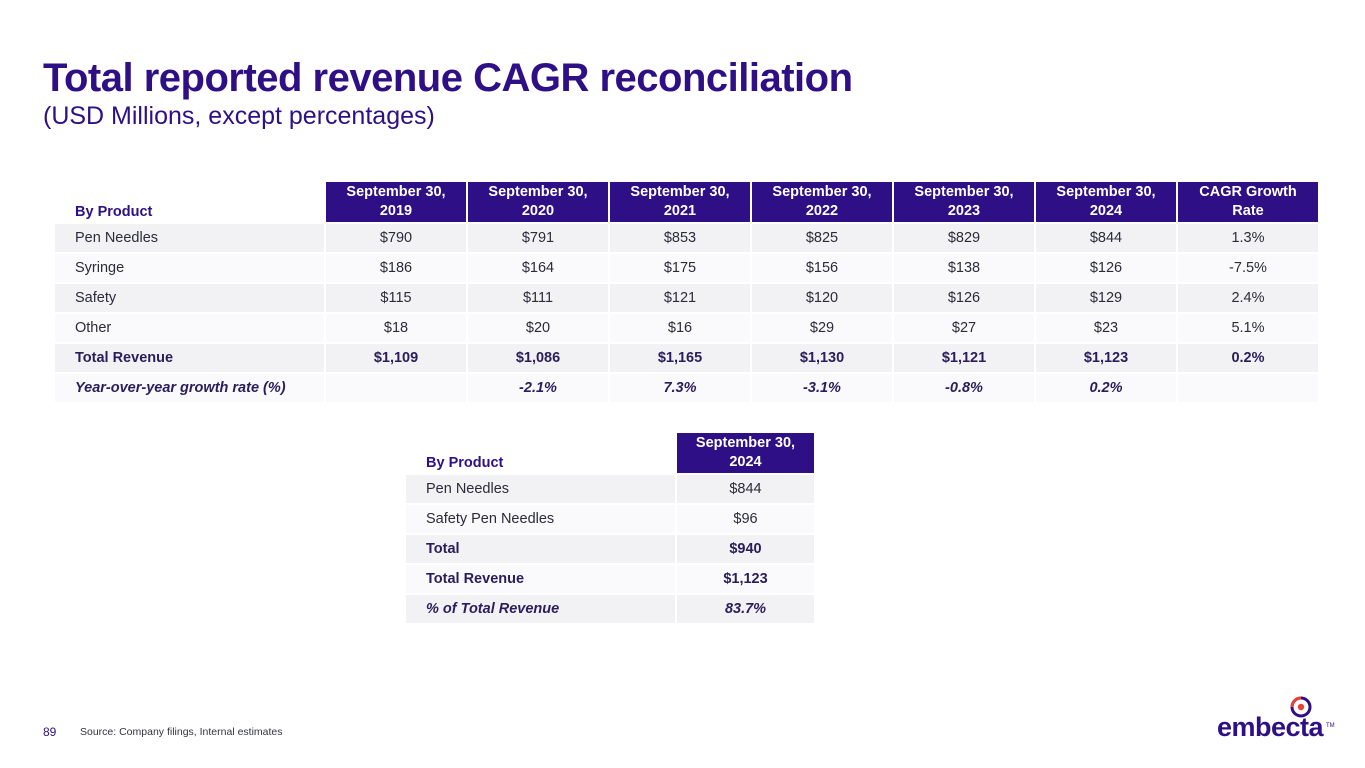 The height and width of the screenshot is (768, 1365). I want to click on column-header-cagr: CAGR Growth Rate, so click(1248, 202).